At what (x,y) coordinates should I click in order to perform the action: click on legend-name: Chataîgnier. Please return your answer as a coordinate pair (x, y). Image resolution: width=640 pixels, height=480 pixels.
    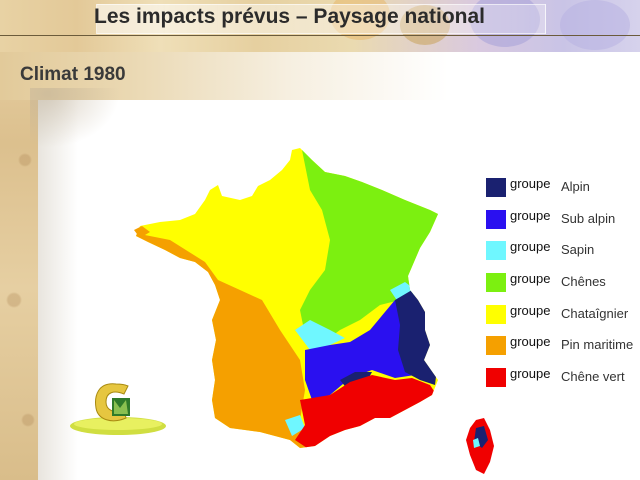
    Looking at the image, I should click on (595, 313).